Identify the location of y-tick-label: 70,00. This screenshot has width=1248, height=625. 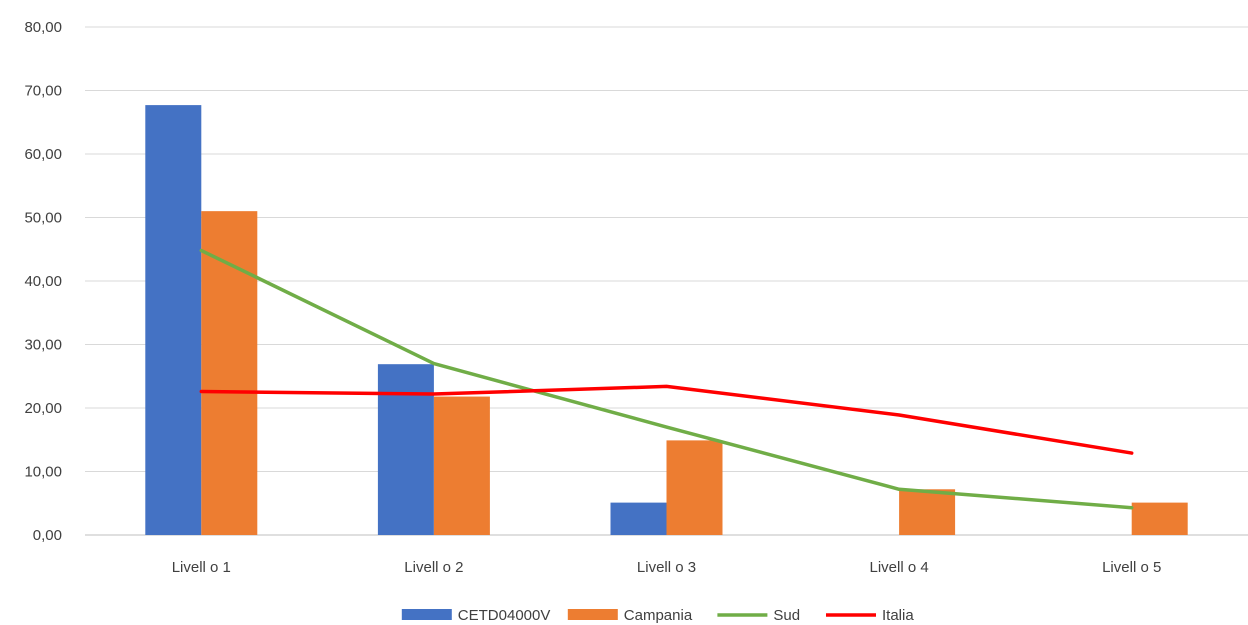
(43, 91).